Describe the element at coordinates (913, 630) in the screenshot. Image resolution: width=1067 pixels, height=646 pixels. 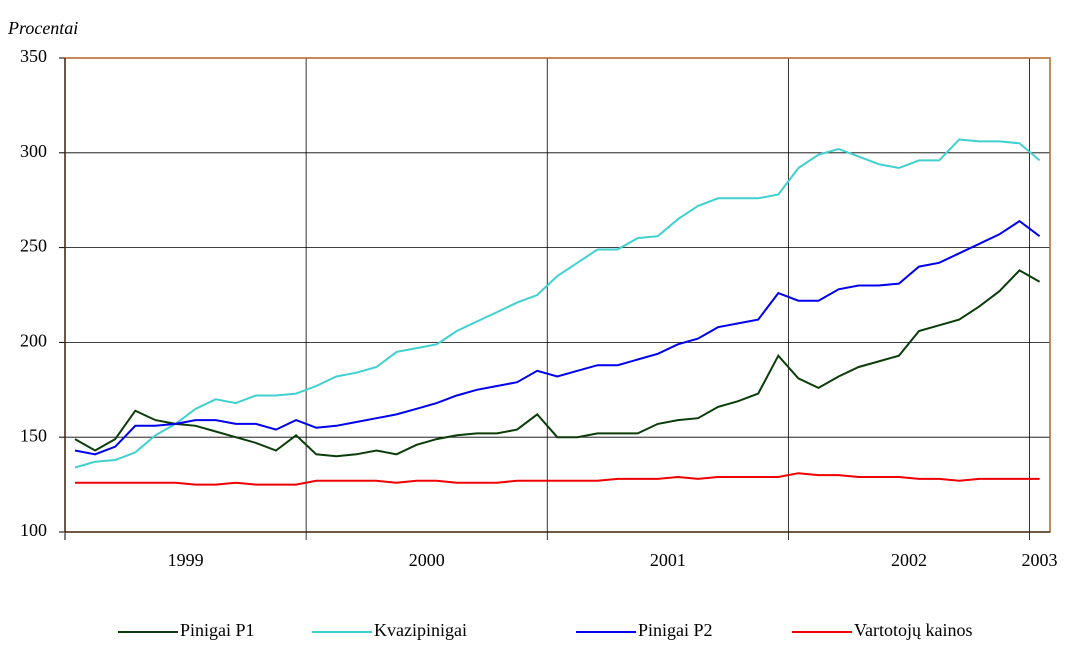
I see `legend-label: Vartotojų kainos` at that location.